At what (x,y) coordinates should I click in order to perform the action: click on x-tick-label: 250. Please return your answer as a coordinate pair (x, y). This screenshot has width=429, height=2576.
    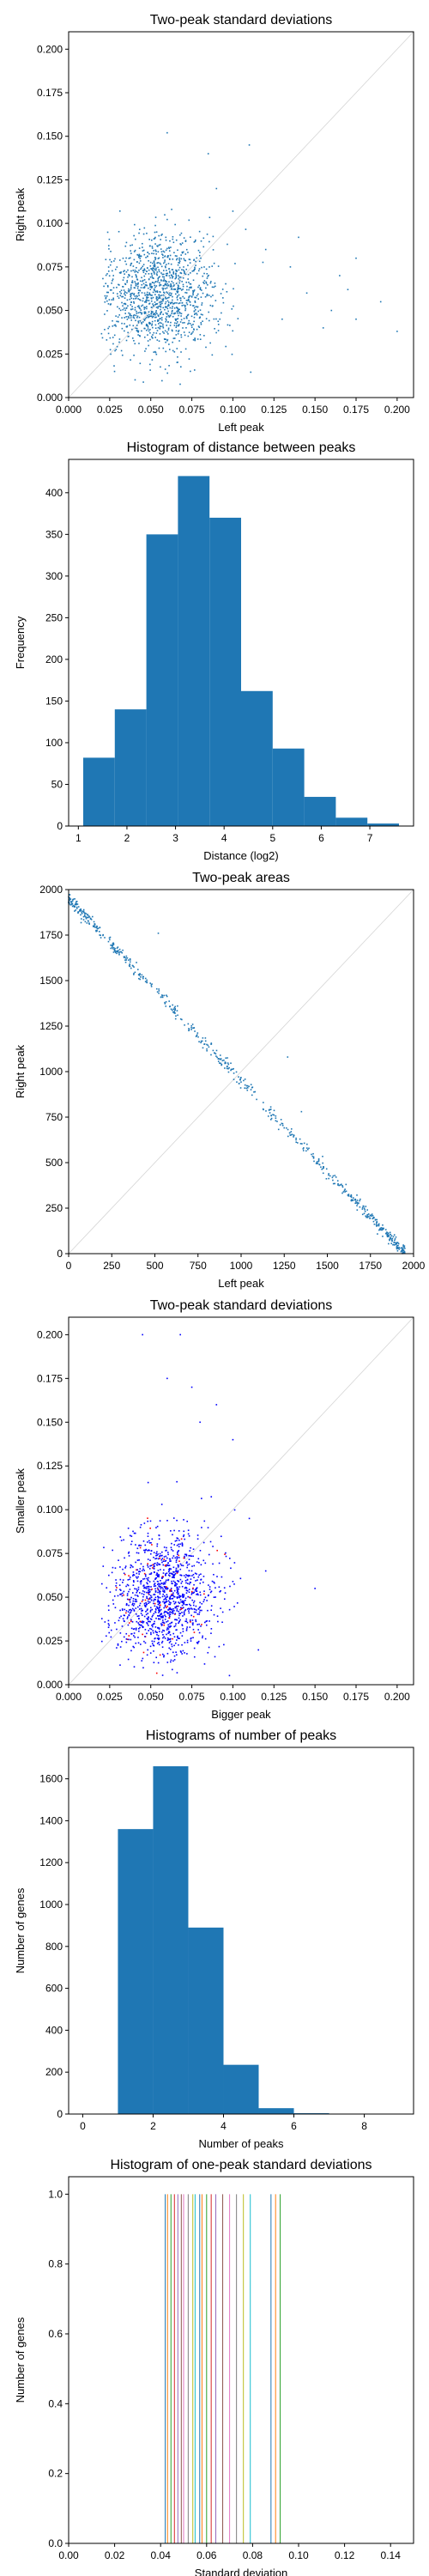
    Looking at the image, I should click on (112, 1266).